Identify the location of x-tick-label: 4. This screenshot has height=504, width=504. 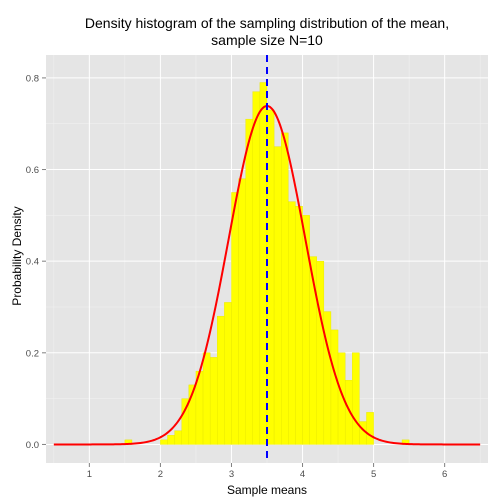
(302, 474).